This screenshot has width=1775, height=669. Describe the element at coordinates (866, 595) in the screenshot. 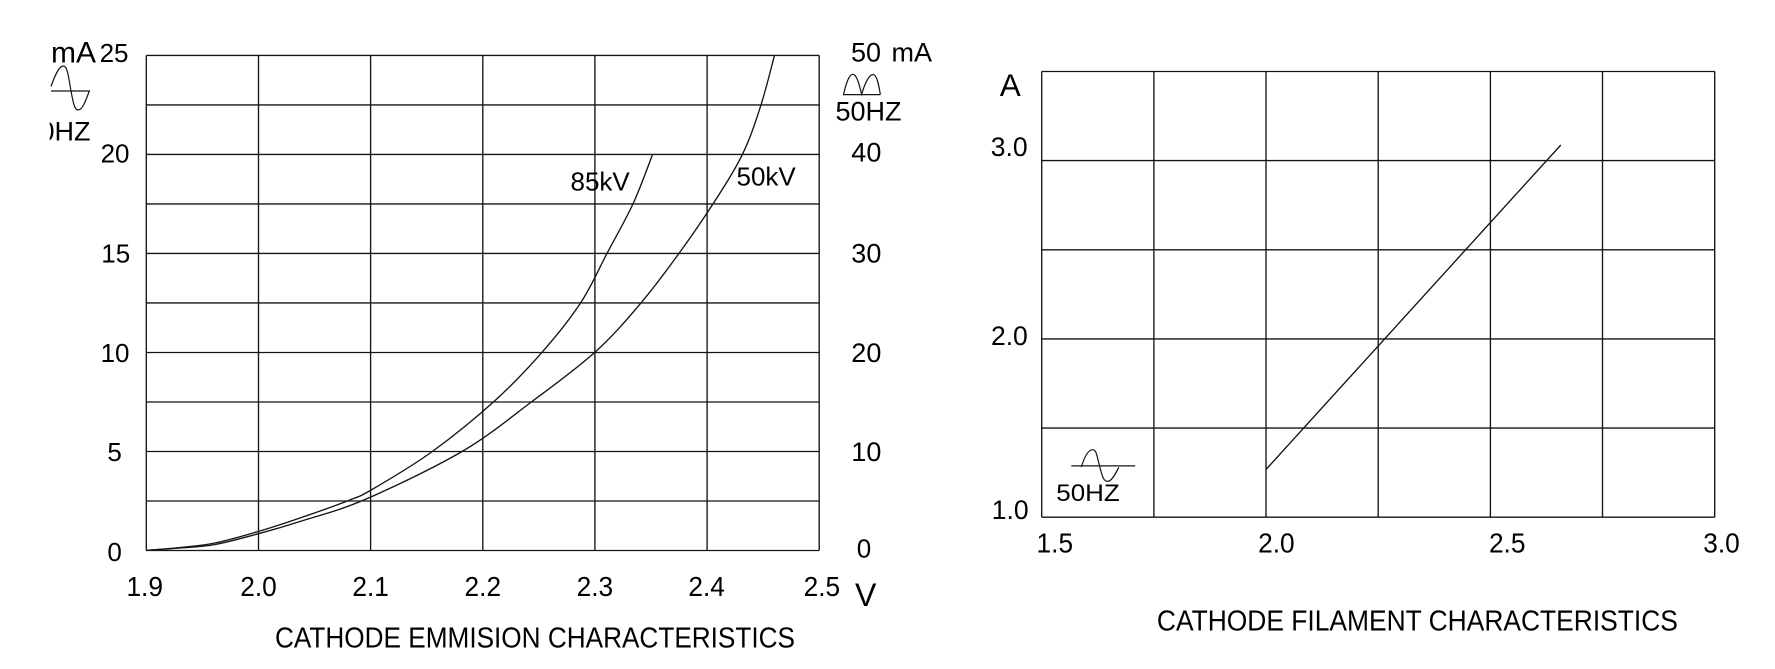

I see `svg-text: V` at that location.